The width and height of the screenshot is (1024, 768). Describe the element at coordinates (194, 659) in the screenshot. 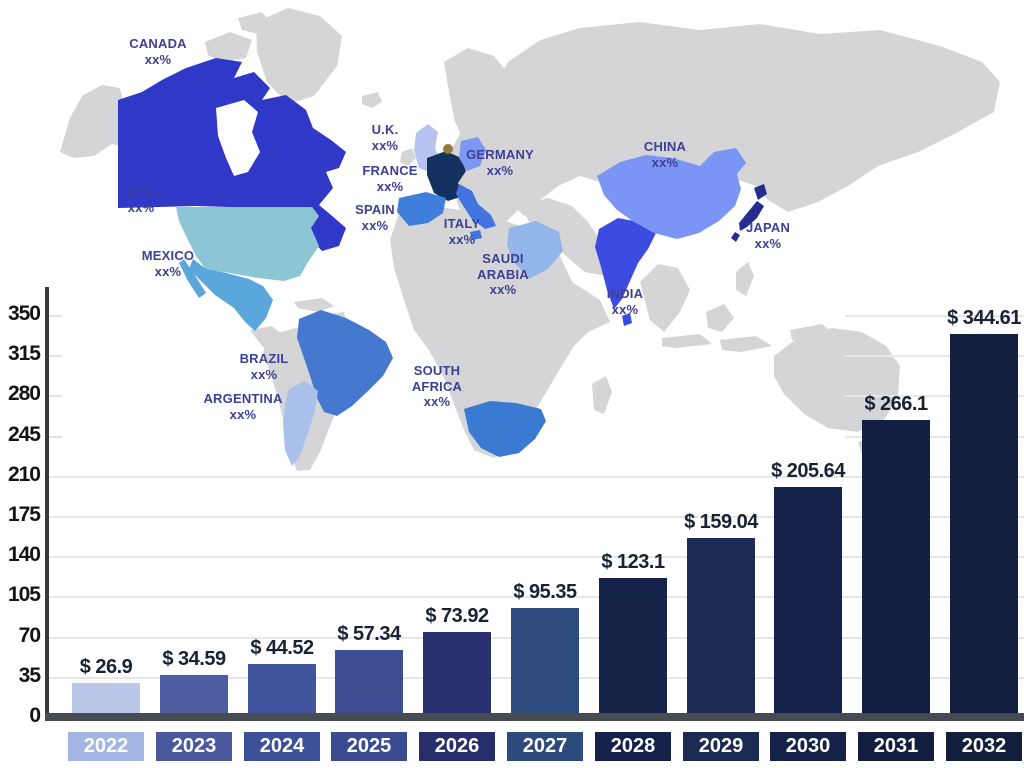

I see `value-label-2023: $ 34.59` at that location.